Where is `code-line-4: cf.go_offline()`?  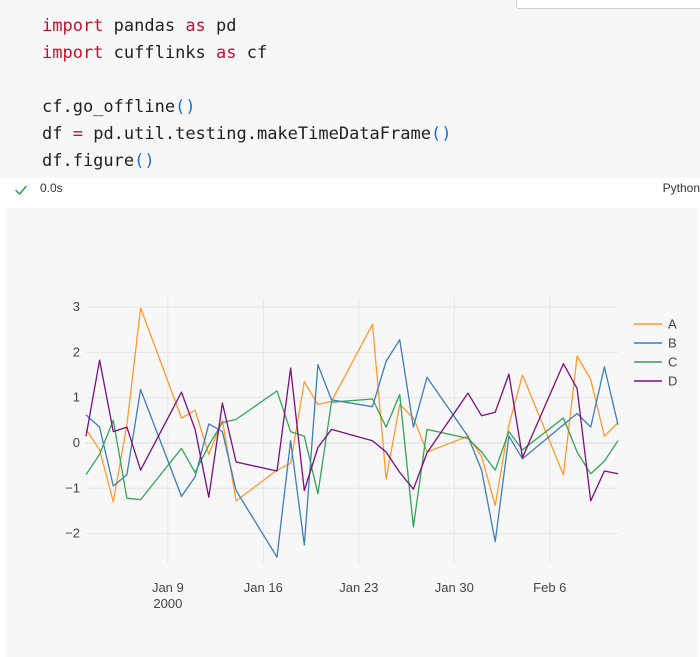 code-line-4: cf.go_offline() is located at coordinates (119, 107).